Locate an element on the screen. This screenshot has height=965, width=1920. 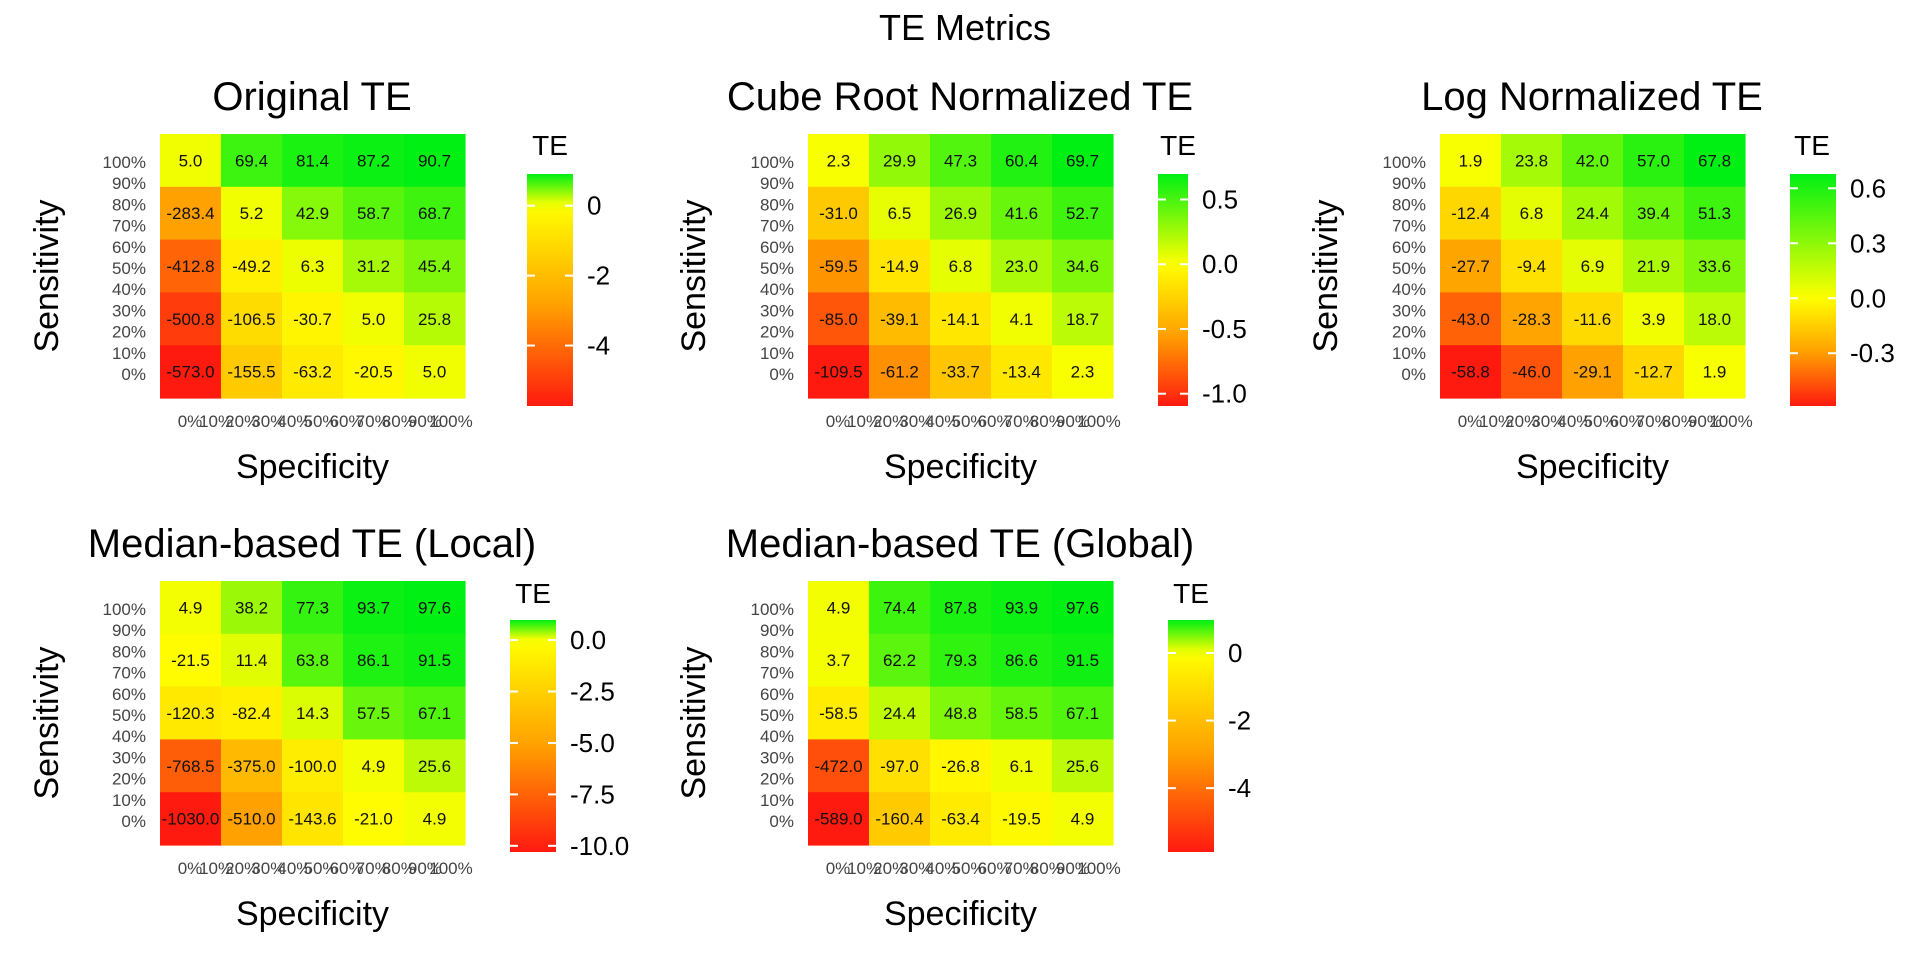
cell-value-label: 14.3 is located at coordinates (312, 713).